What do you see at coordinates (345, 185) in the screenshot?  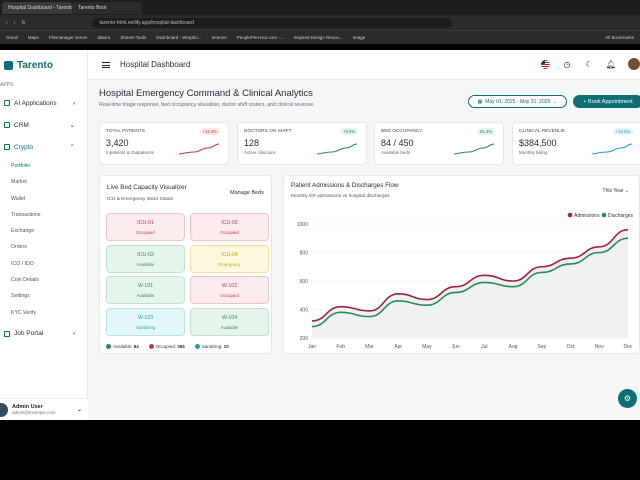 I see `card-title: Patient Admissions & Discharges Flow` at bounding box center [345, 185].